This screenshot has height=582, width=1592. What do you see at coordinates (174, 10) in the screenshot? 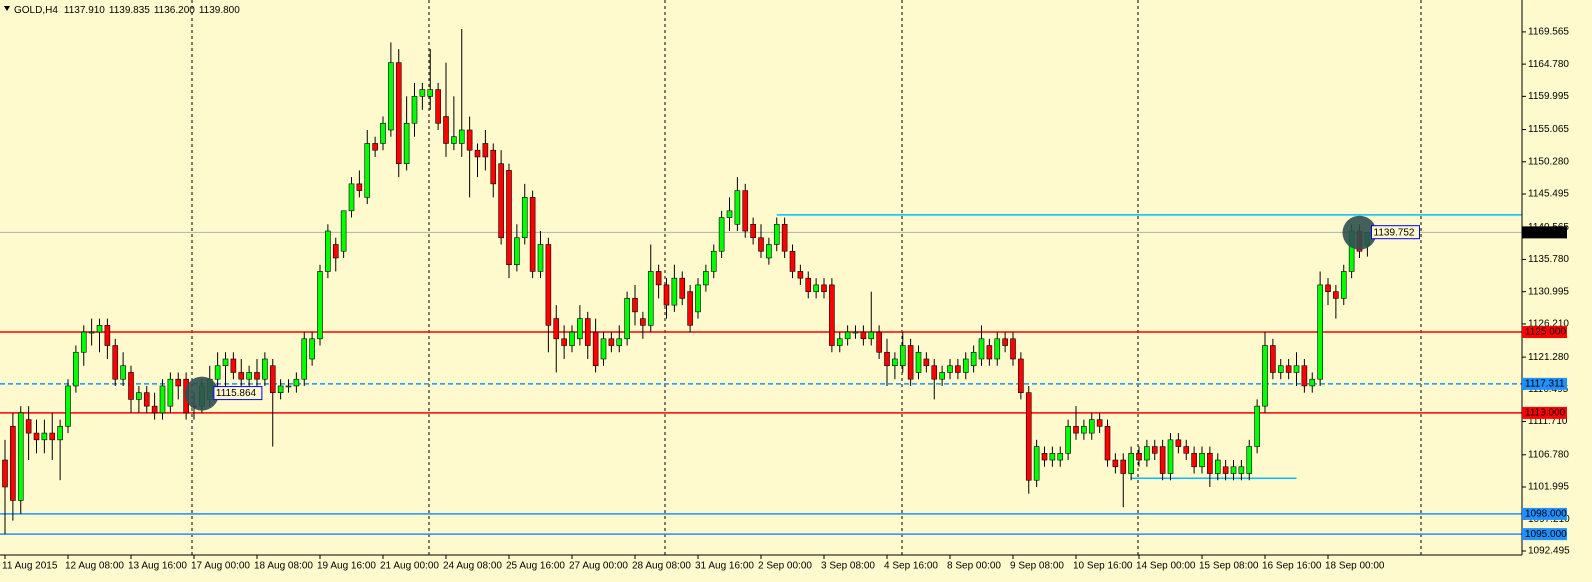
I see `low: 1136.200` at bounding box center [174, 10].